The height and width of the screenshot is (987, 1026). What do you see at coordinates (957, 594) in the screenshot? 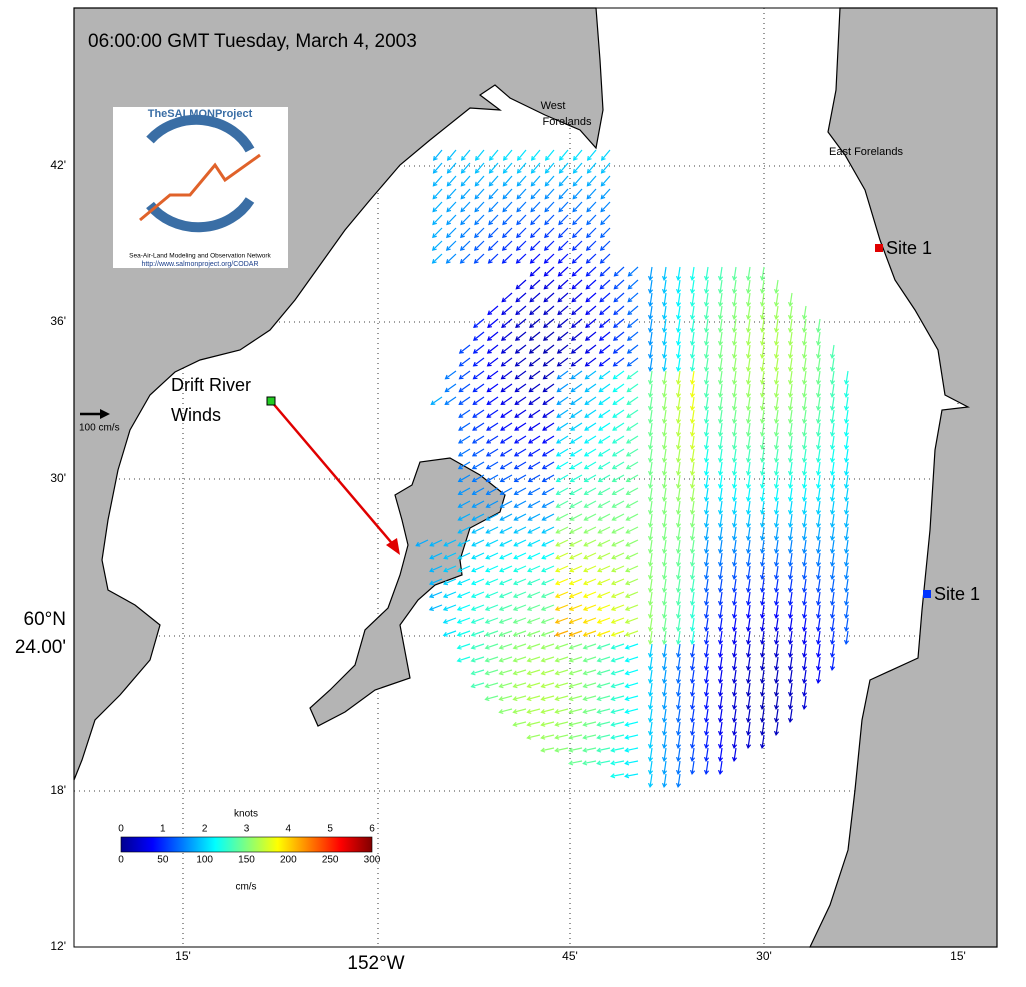
I see `site-label: Site 1` at bounding box center [957, 594].